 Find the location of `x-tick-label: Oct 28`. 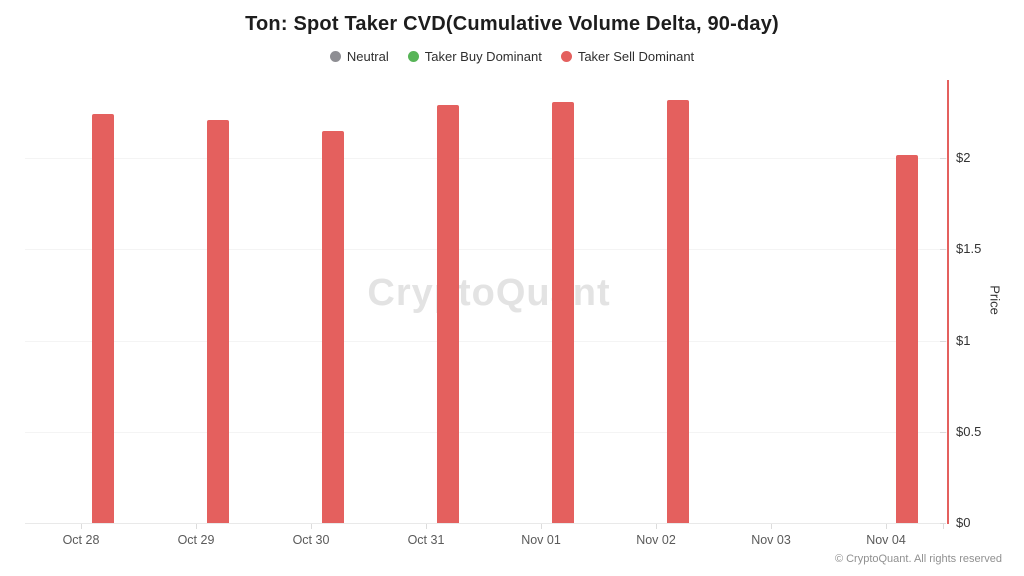

x-tick-label: Oct 28 is located at coordinates (81, 540).